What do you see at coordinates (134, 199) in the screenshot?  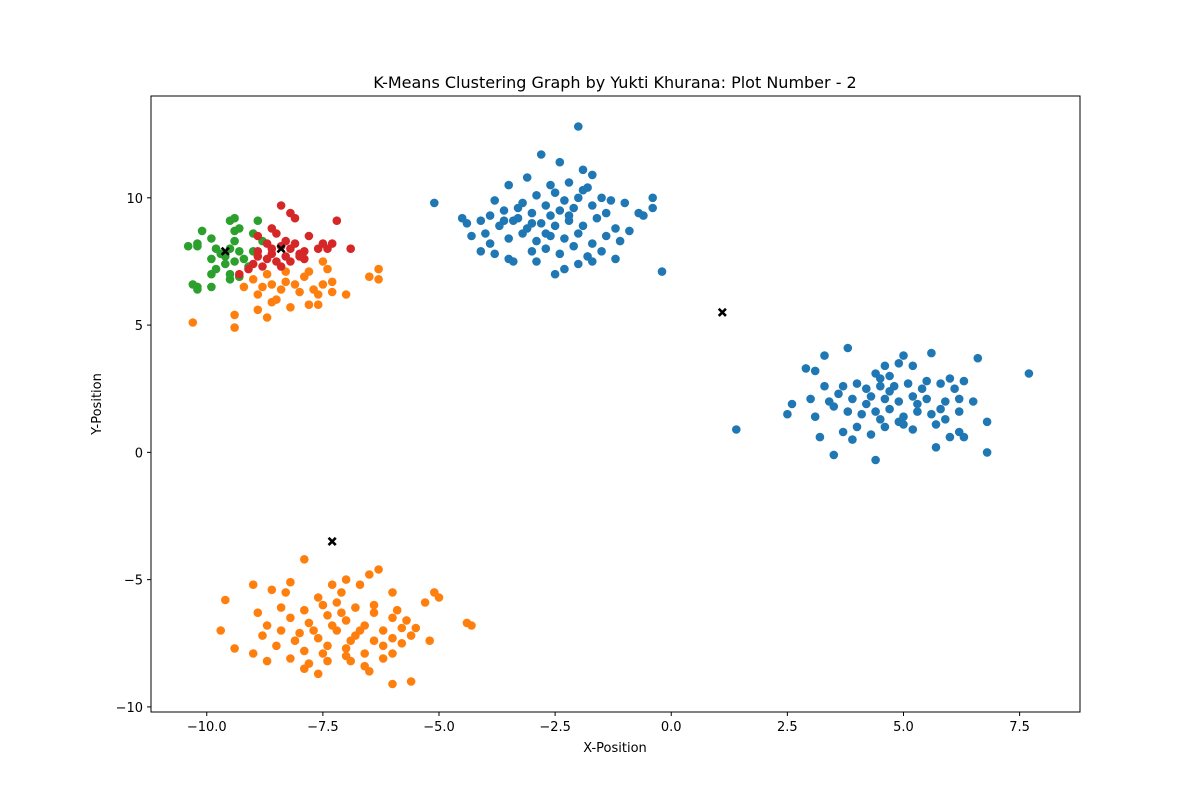 I see `y-tick-label: 10` at bounding box center [134, 199].